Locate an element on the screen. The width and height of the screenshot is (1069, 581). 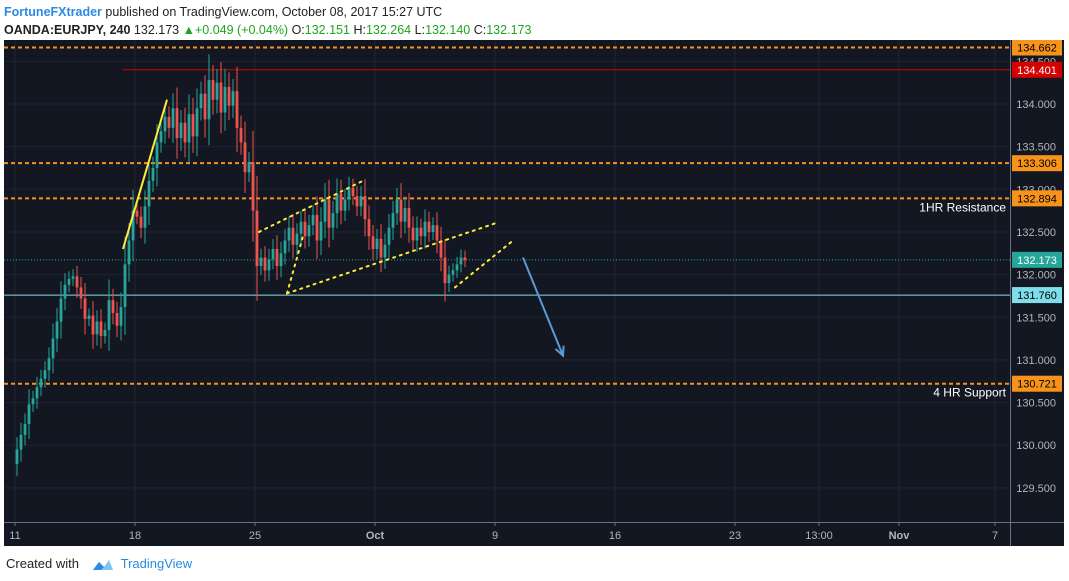
channel-line is located at coordinates (483, 265).